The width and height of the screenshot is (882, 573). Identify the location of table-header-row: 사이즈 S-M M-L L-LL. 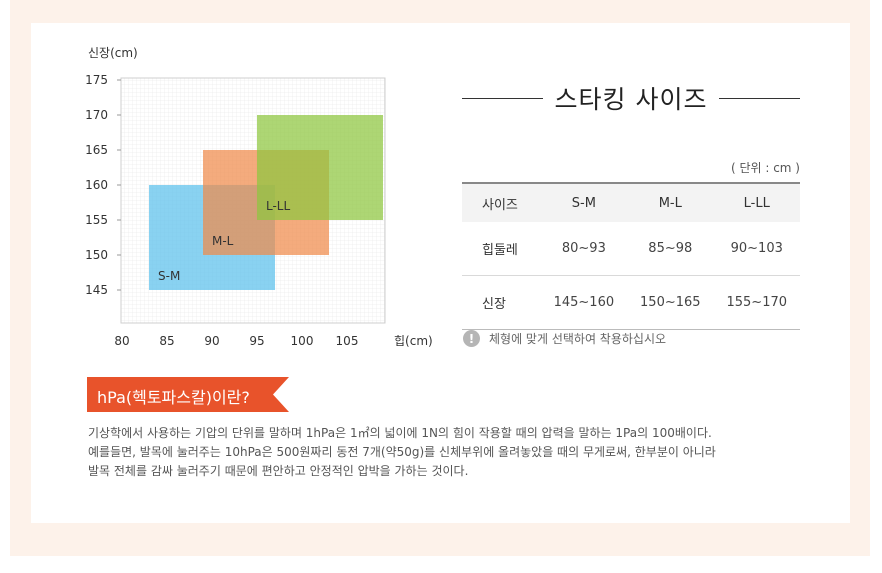
(631, 202).